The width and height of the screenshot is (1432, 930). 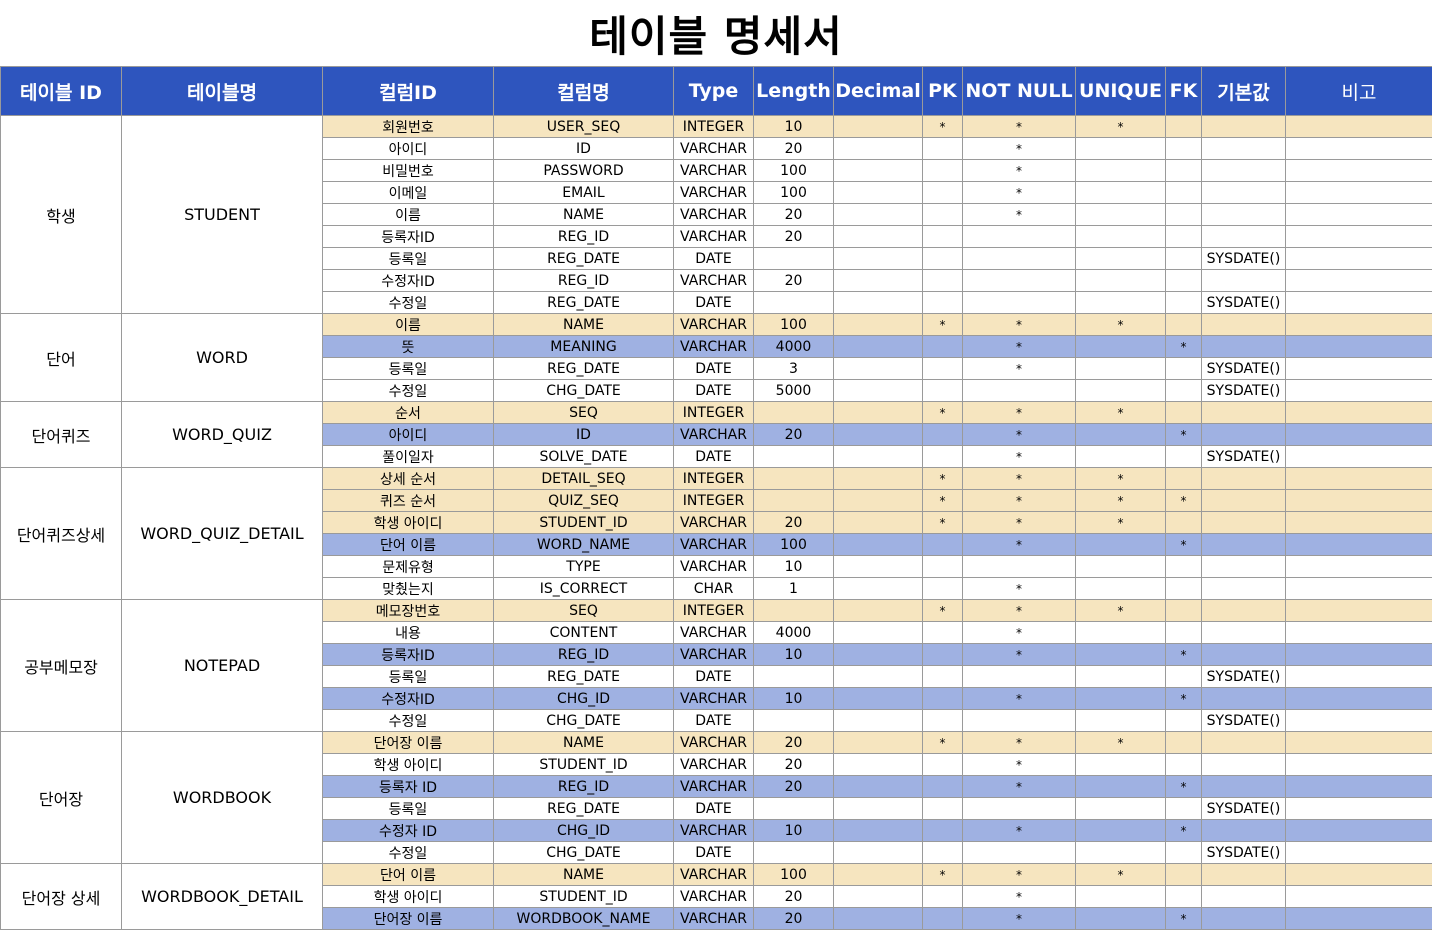 I want to click on column-name-cell: CHG_DATE, so click(x=584, y=721).